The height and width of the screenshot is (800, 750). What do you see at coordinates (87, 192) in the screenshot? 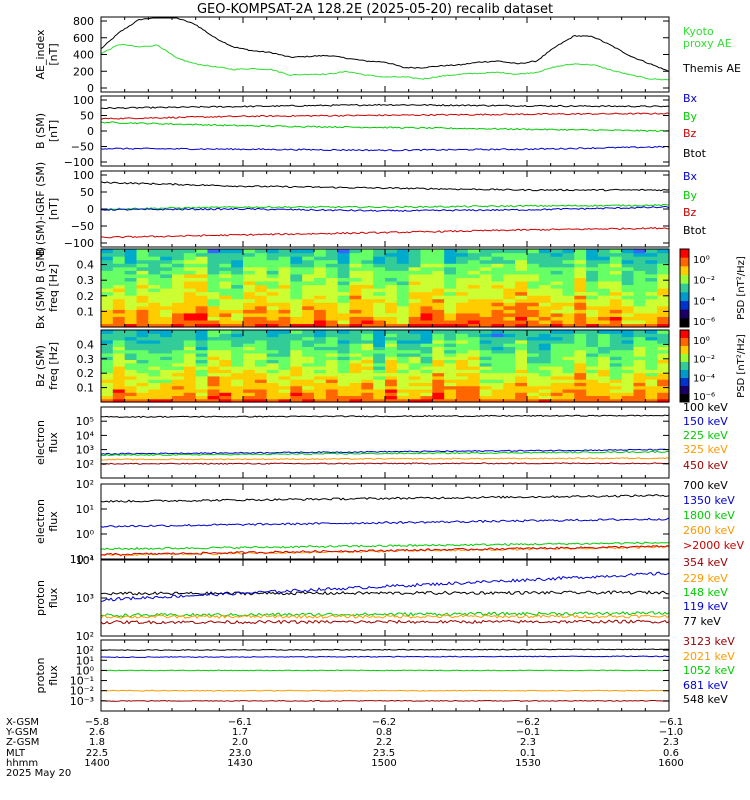
I see `y-tick-label: 50` at bounding box center [87, 192].